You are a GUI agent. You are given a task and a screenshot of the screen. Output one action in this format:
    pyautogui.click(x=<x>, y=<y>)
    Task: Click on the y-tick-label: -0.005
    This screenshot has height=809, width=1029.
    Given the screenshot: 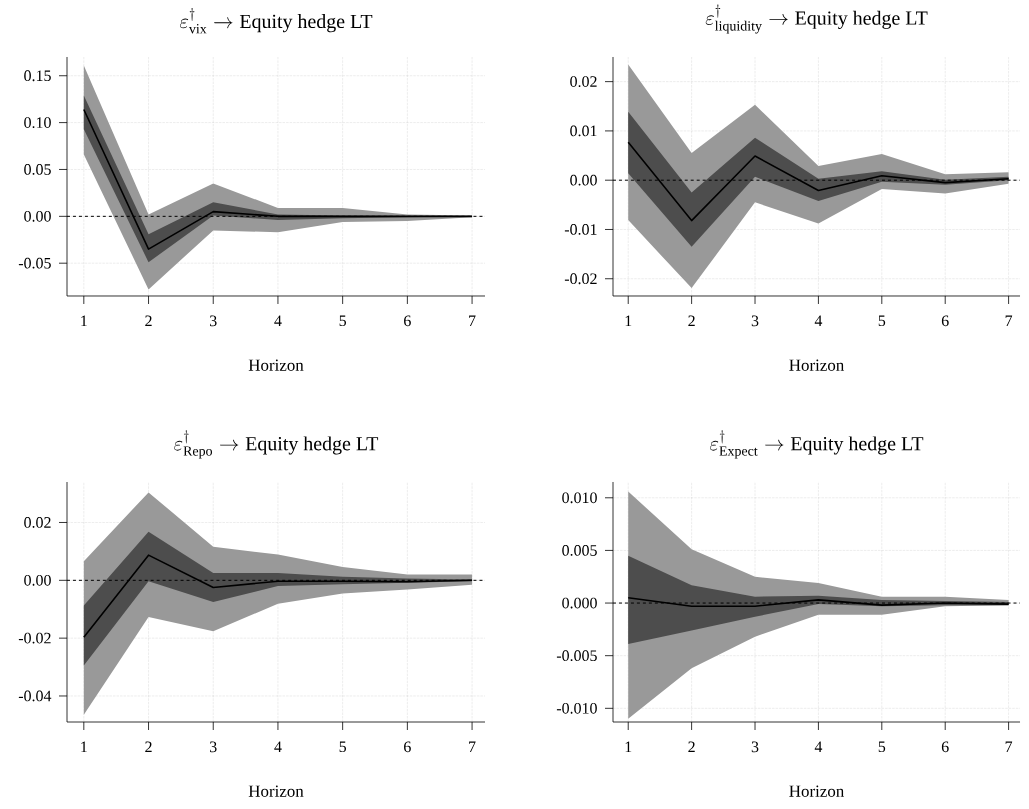 What is the action you would take?
    pyautogui.click(x=576, y=656)
    